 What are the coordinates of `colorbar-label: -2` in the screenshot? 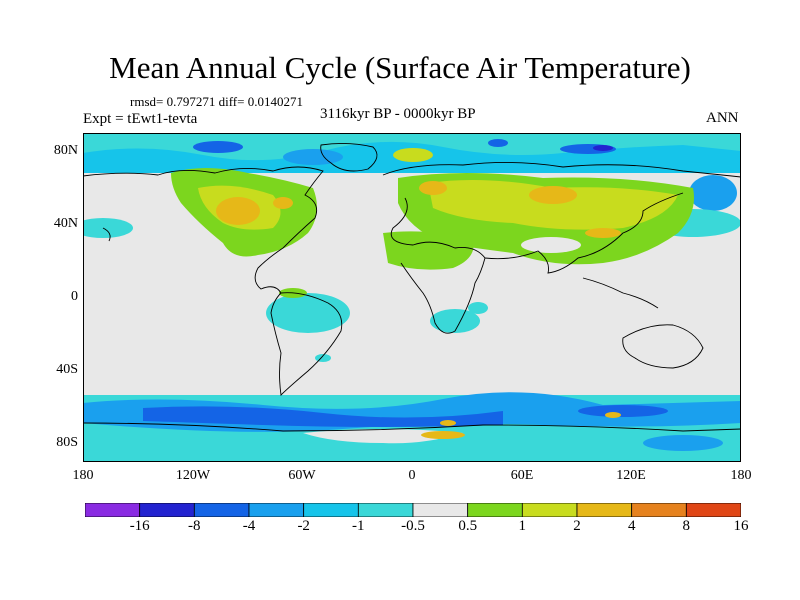 It's located at (303, 526).